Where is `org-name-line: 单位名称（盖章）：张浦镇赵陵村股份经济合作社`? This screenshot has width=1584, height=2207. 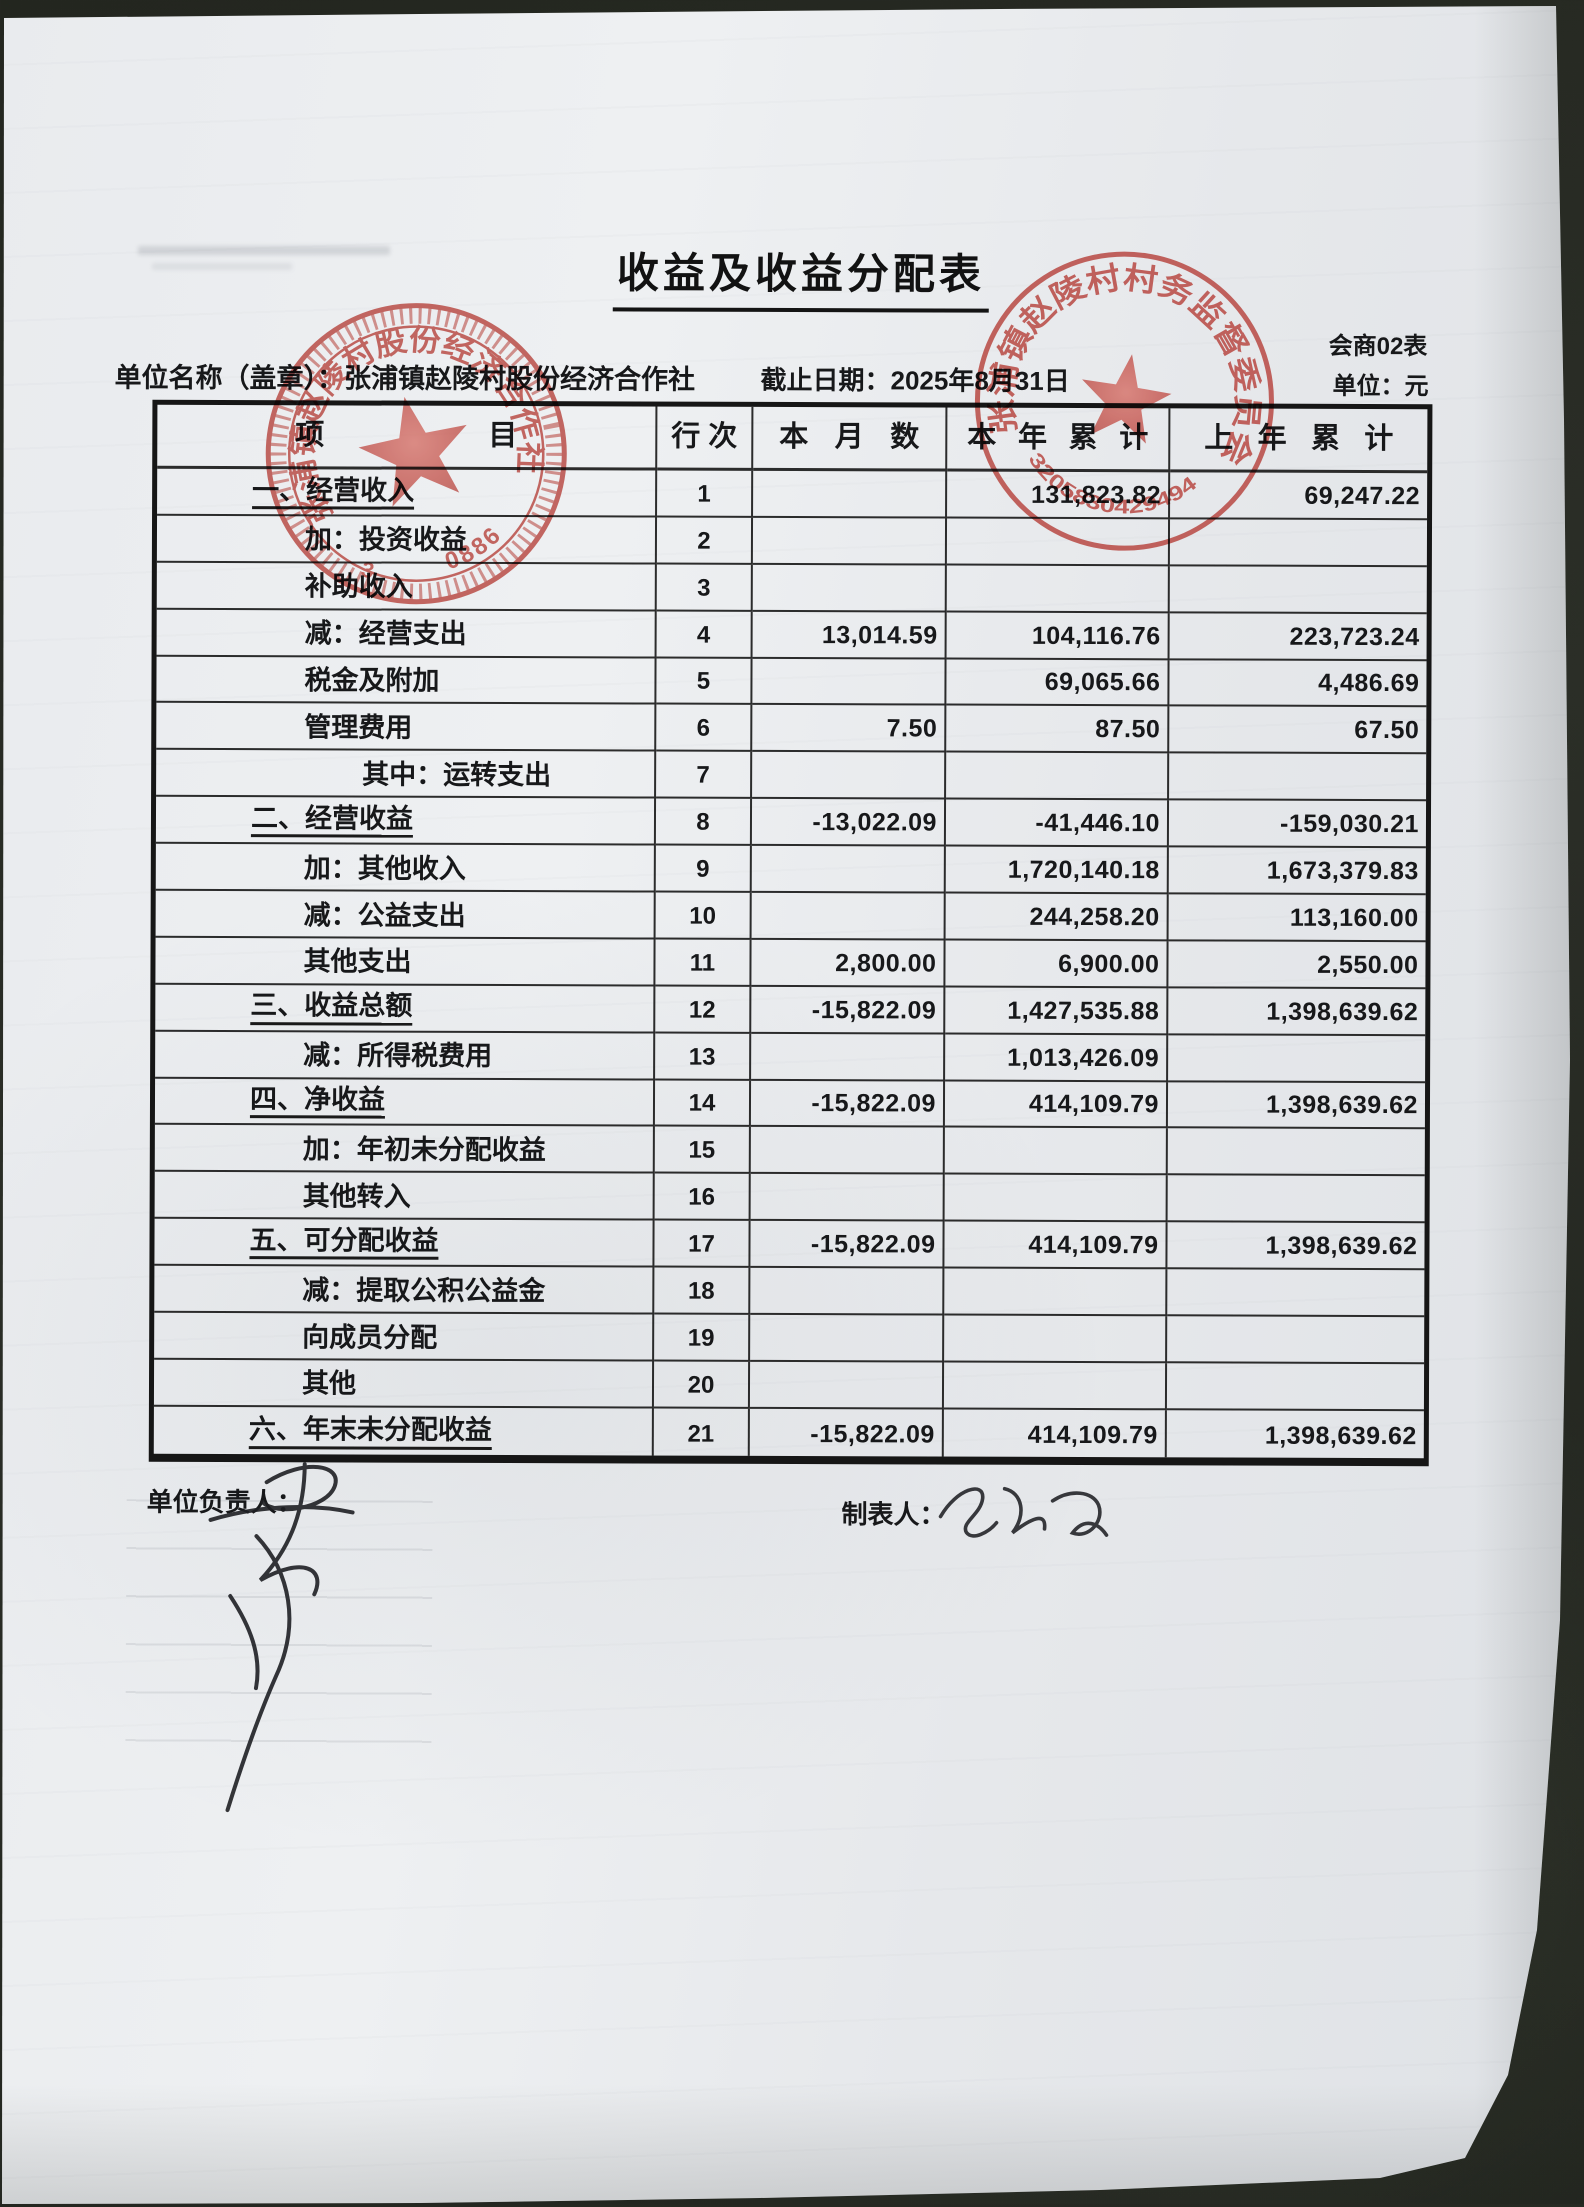
org-name-line: 单位名称（盖章）：张浦镇赵陵村股份经济合作社 is located at coordinates (404, 376).